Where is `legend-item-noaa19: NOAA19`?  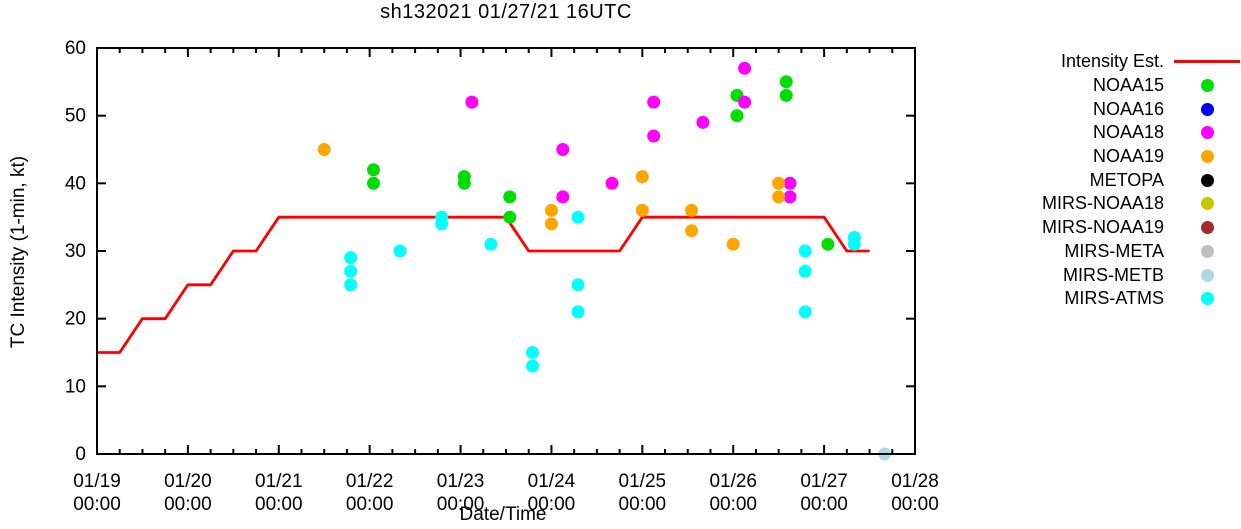 legend-item-noaa19: NOAA19 is located at coordinates (1141, 157).